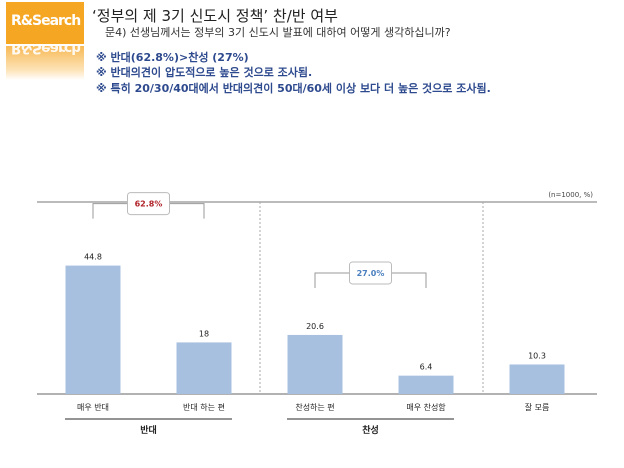 Image resolution: width=624 pixels, height=468 pixels. I want to click on group-total-label: 62.8%, so click(149, 204).